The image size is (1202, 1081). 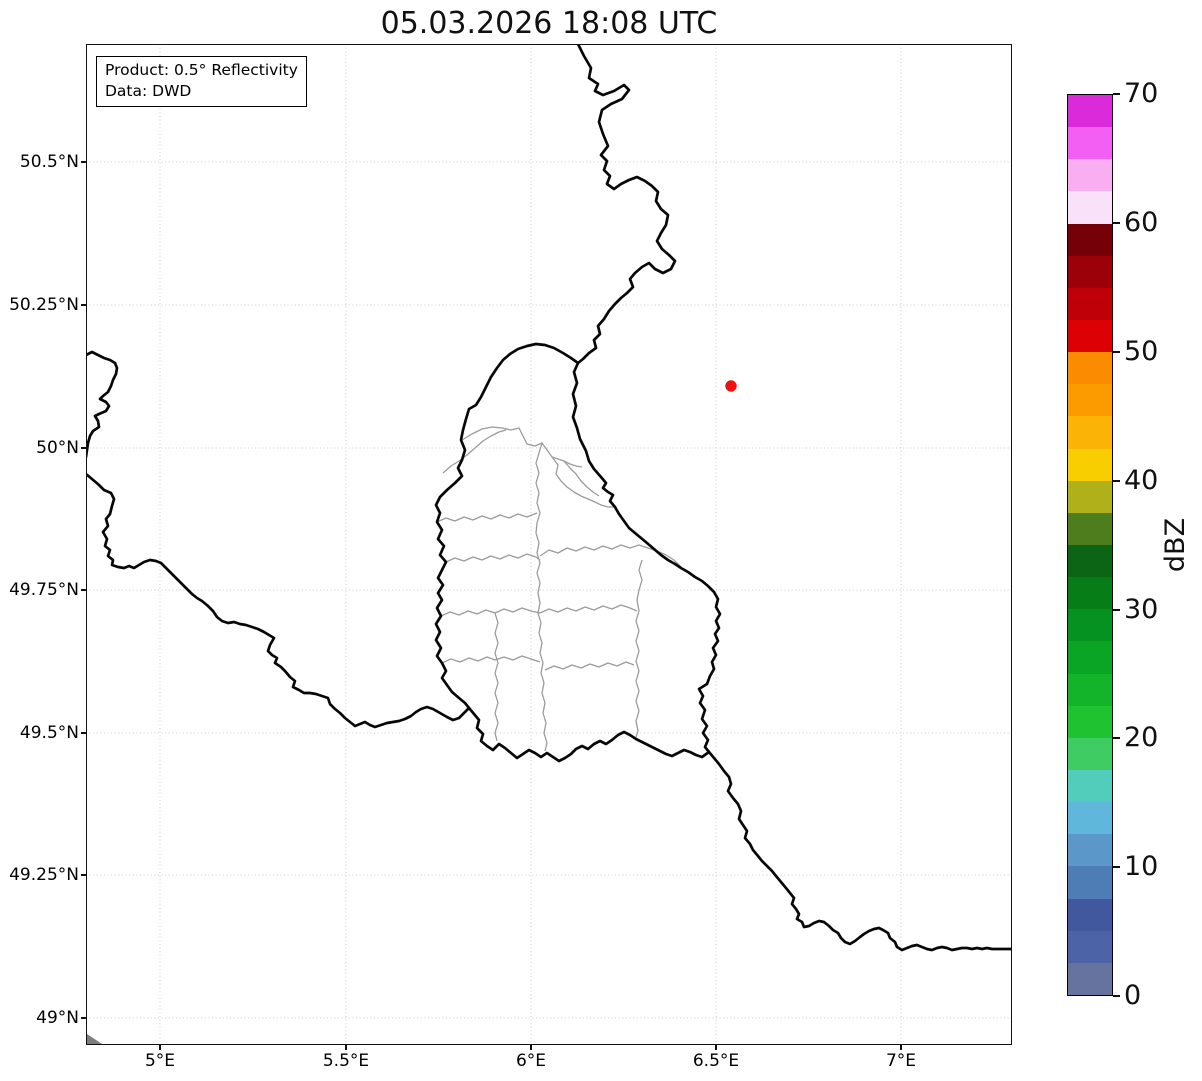 What do you see at coordinates (201, 70) in the screenshot?
I see `product-line: Product: 0.5° Reflectivity` at bounding box center [201, 70].